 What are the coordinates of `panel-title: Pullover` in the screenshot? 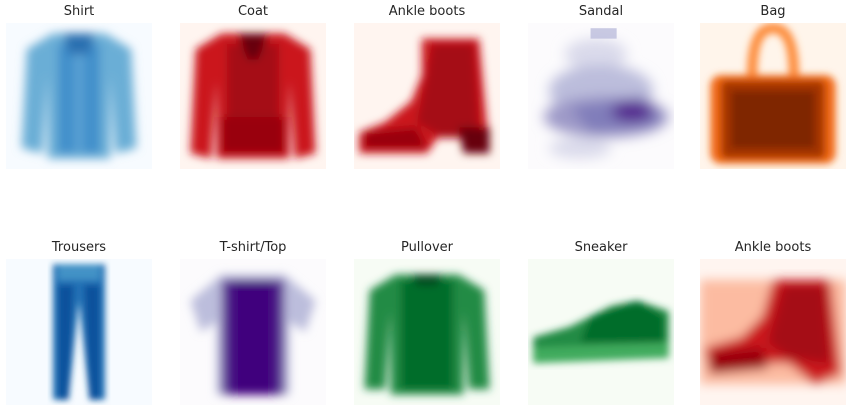 It's located at (427, 247).